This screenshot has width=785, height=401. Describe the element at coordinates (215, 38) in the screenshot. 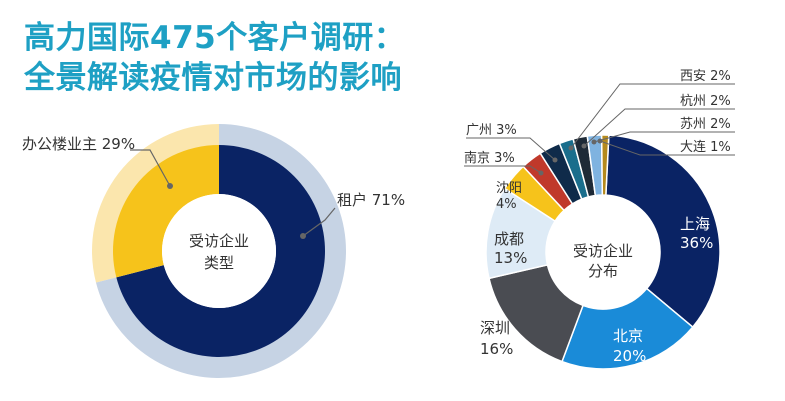

I see `title-line-1: 高力国际475个客户调研：` at that location.